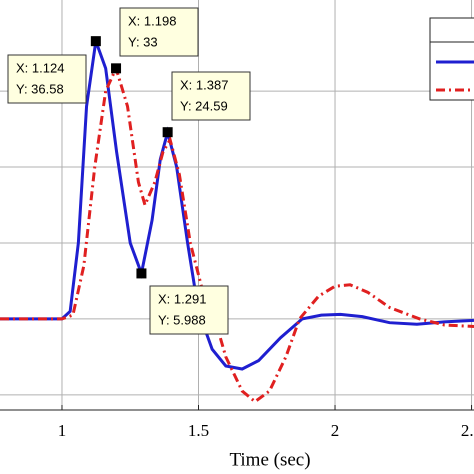 This screenshot has height=474, width=474. What do you see at coordinates (204, 84) in the screenshot?
I see `data-tip-text: X: 1.387` at bounding box center [204, 84].